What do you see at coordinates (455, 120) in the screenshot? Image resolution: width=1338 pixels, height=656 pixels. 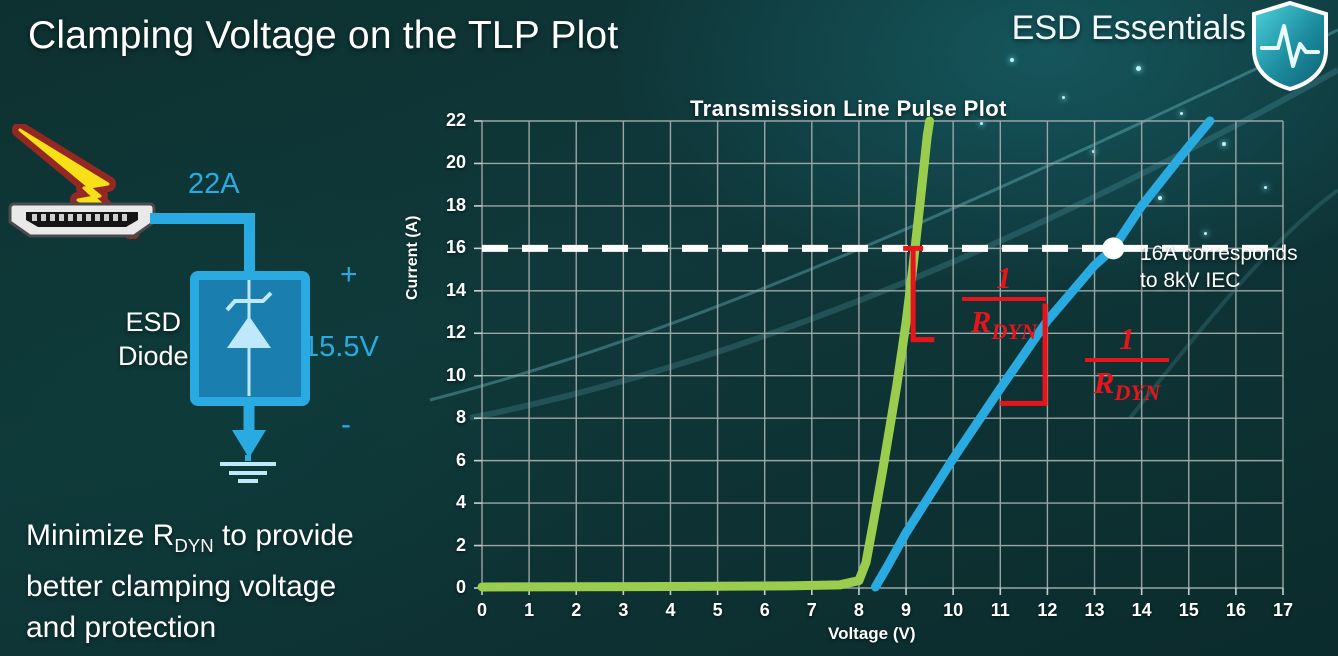 I see `y-tick-label: 22` at bounding box center [455, 120].